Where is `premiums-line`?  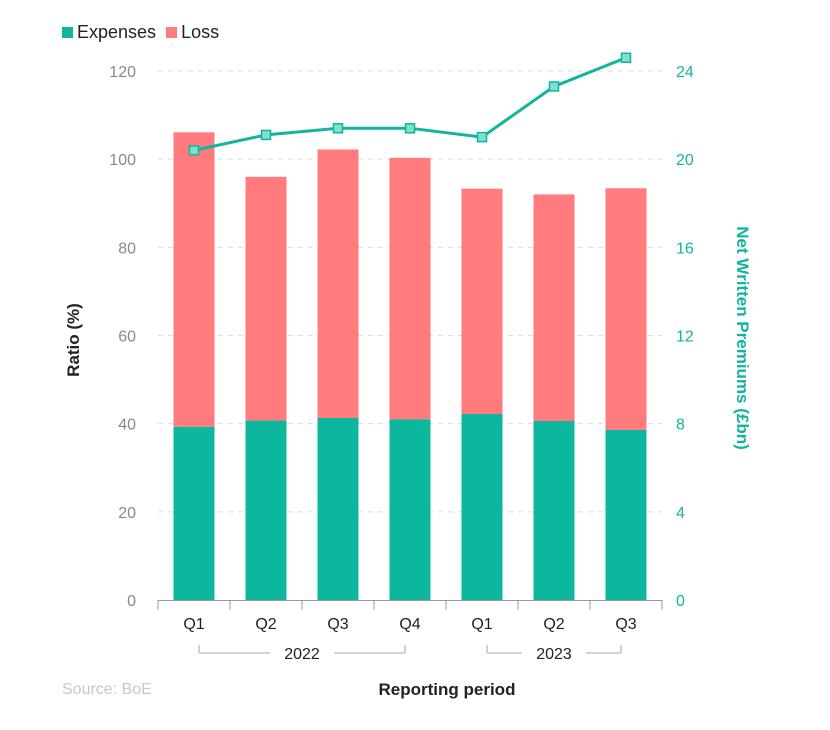
premiums-line is located at coordinates (410, 104).